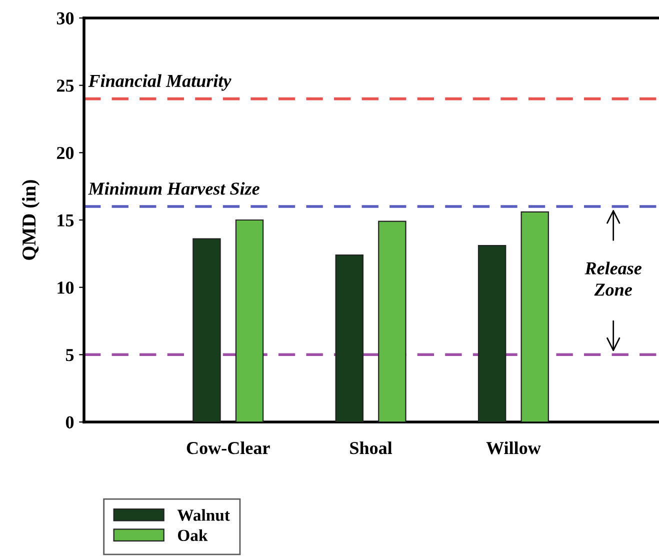 This screenshot has width=659, height=559. What do you see at coordinates (203, 515) in the screenshot?
I see `legend-label: Walnut` at bounding box center [203, 515].